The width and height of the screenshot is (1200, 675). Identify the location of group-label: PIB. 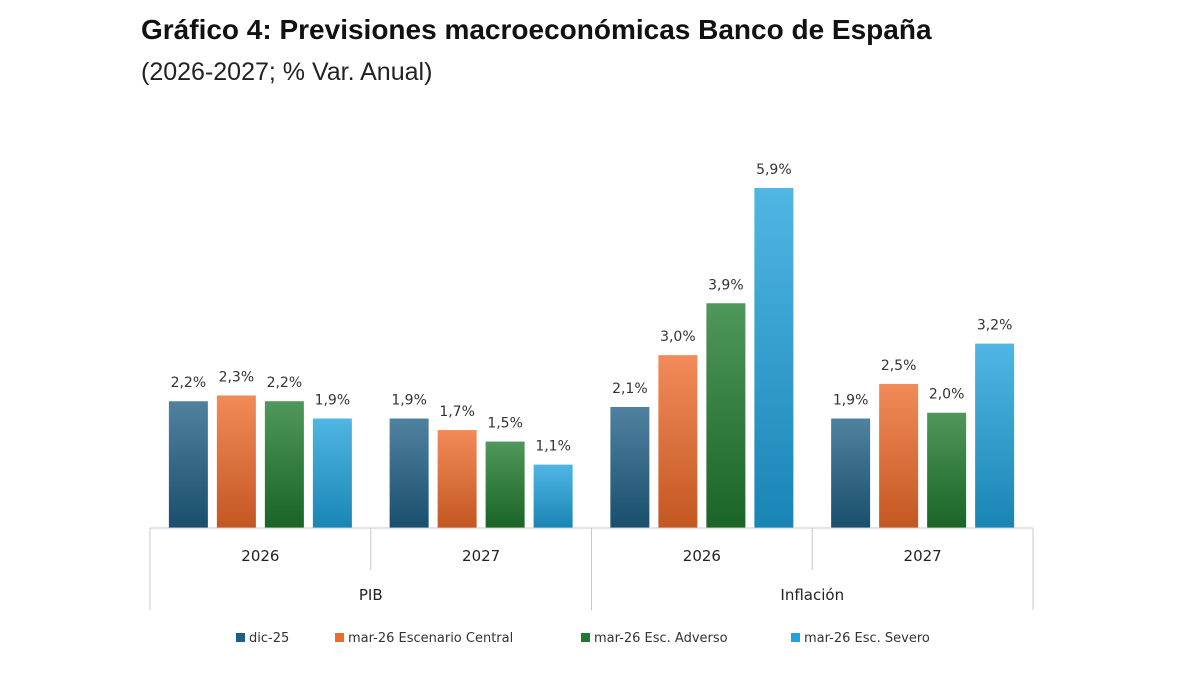
(371, 595).